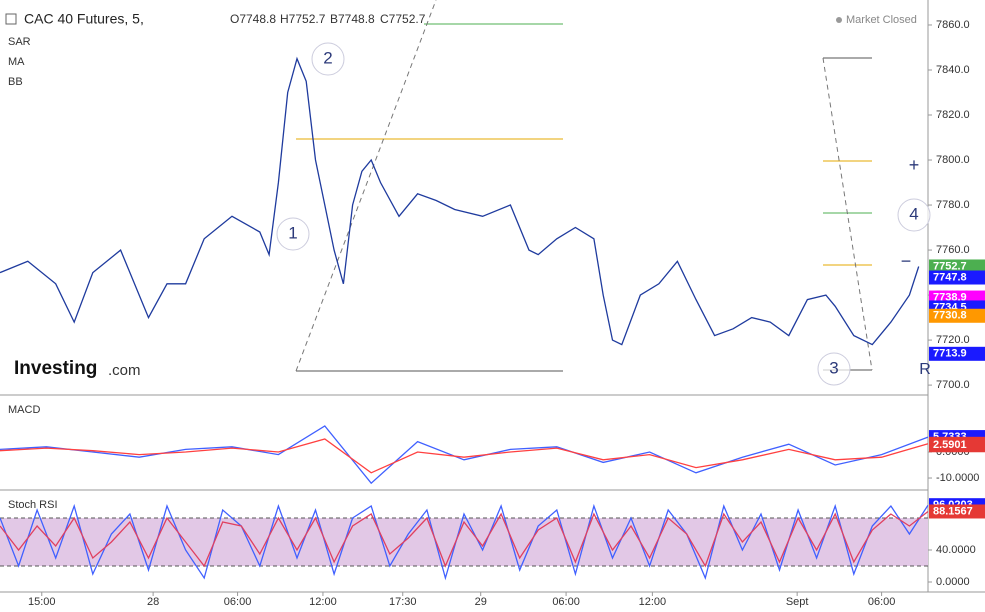 This screenshot has height=612, width=985. I want to click on y-tick-label: 7760.0, so click(953, 250).